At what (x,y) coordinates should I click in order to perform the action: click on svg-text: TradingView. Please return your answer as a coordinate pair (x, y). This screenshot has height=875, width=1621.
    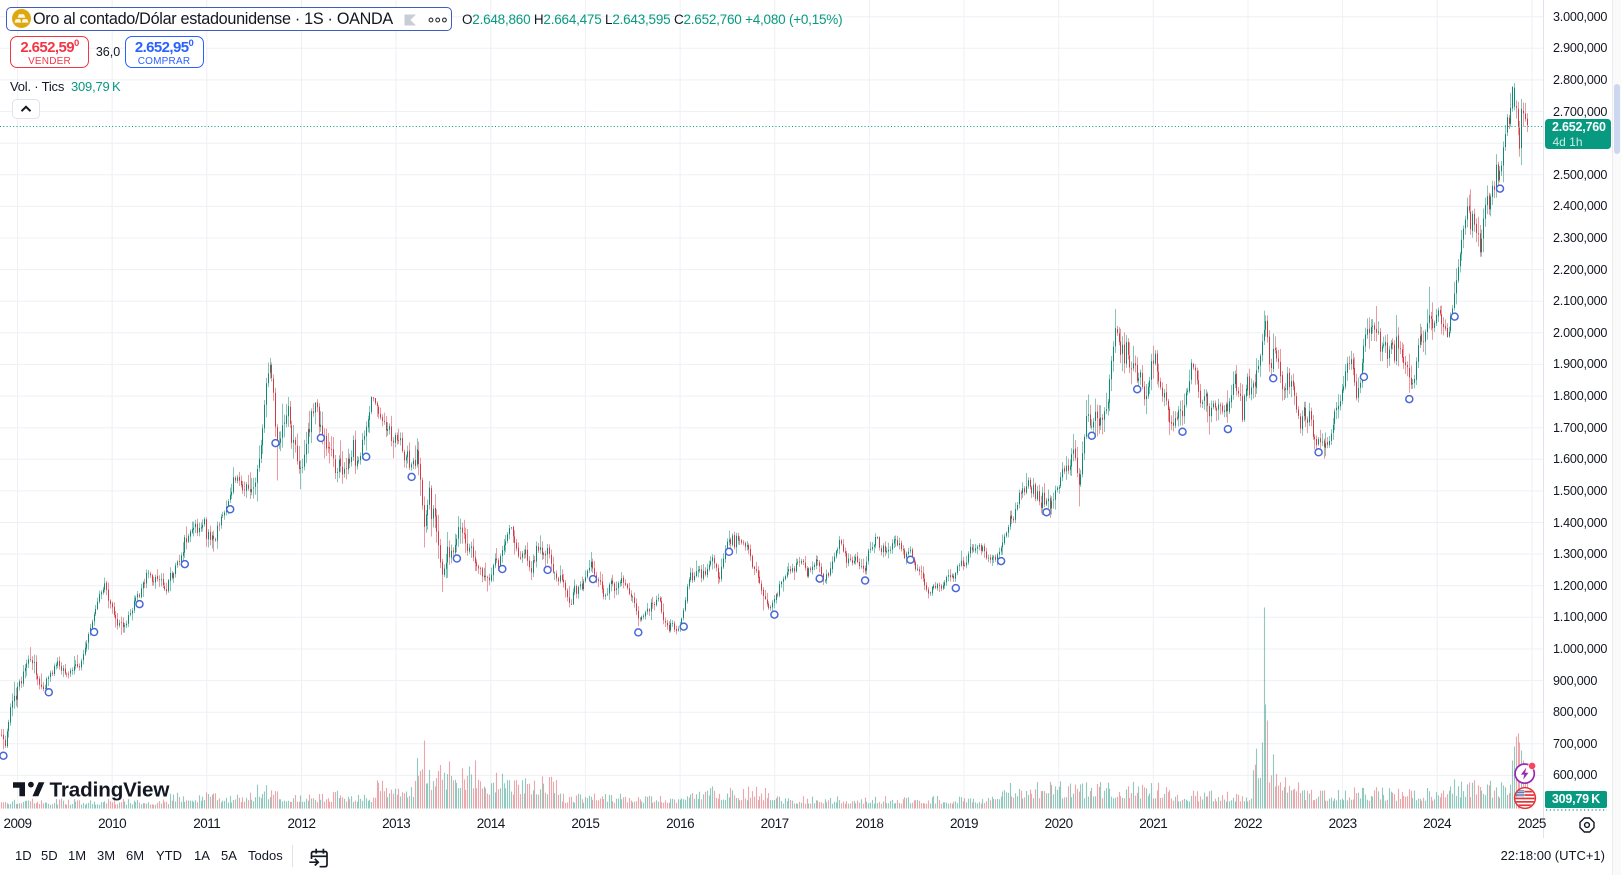
    Looking at the image, I should click on (110, 789).